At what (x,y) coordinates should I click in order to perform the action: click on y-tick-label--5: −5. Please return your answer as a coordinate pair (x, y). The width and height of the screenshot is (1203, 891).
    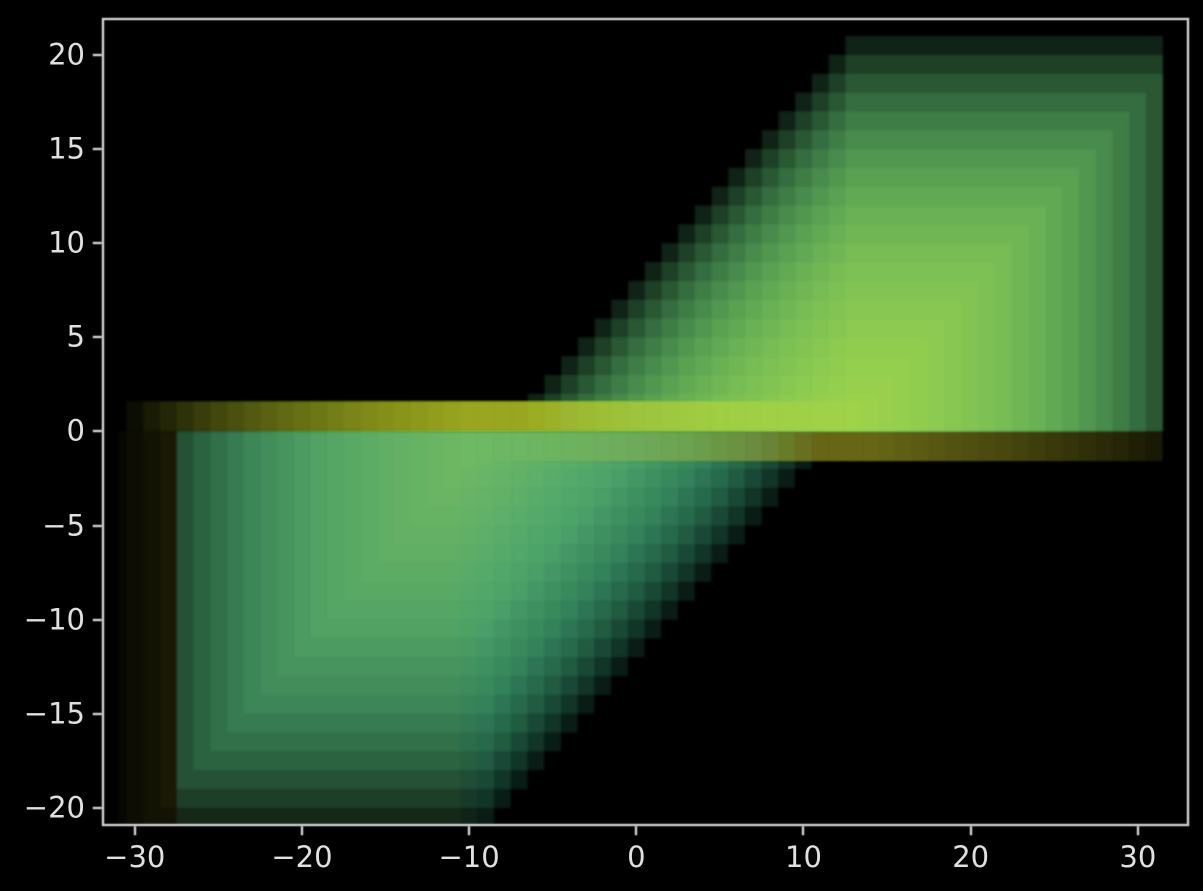
    Looking at the image, I should click on (63, 525).